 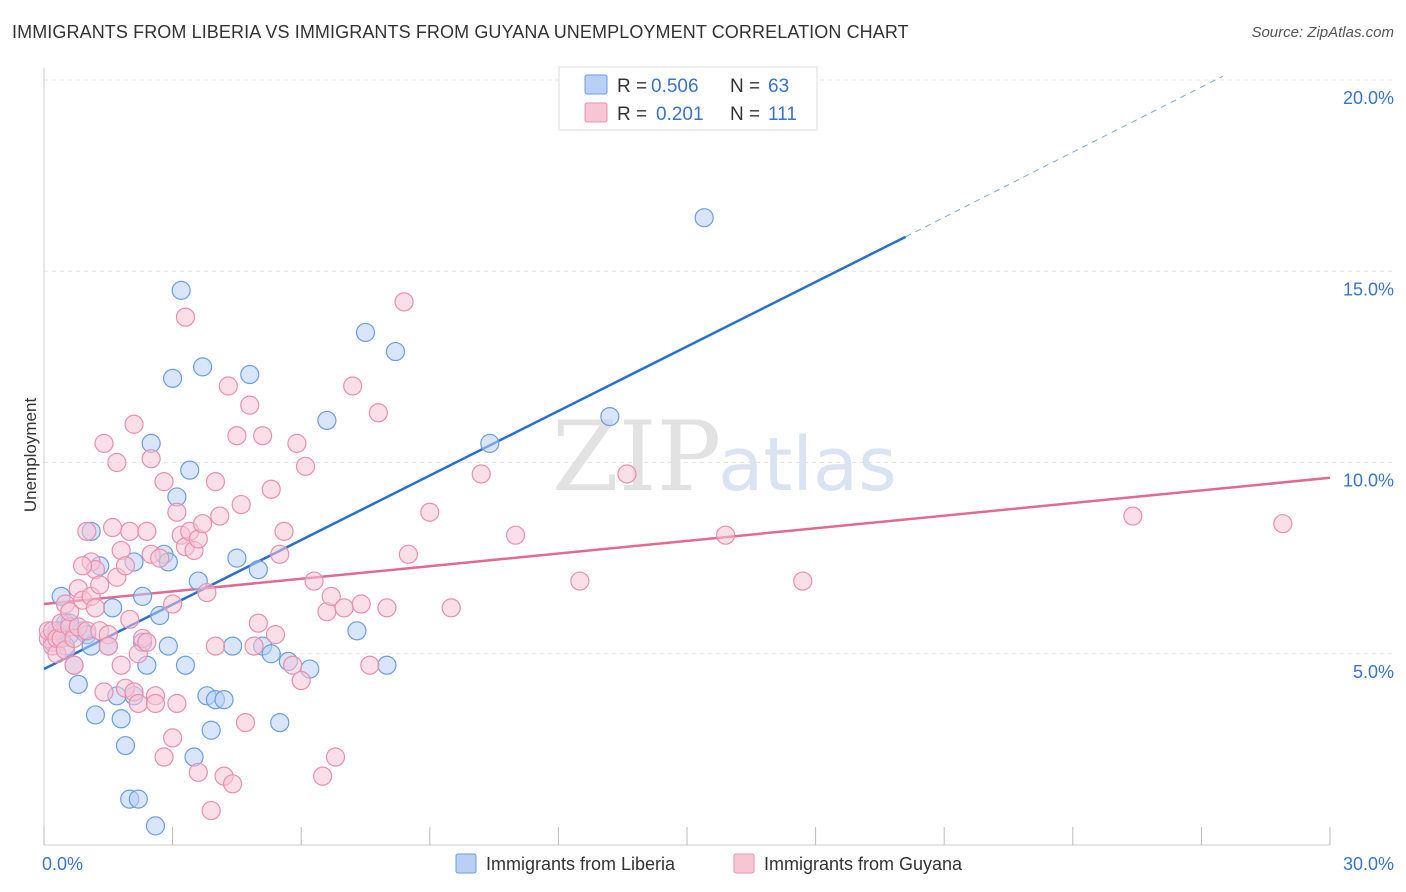 What do you see at coordinates (744, 863) in the screenshot?
I see `bottom-legend-swatch-guyana` at bounding box center [744, 863].